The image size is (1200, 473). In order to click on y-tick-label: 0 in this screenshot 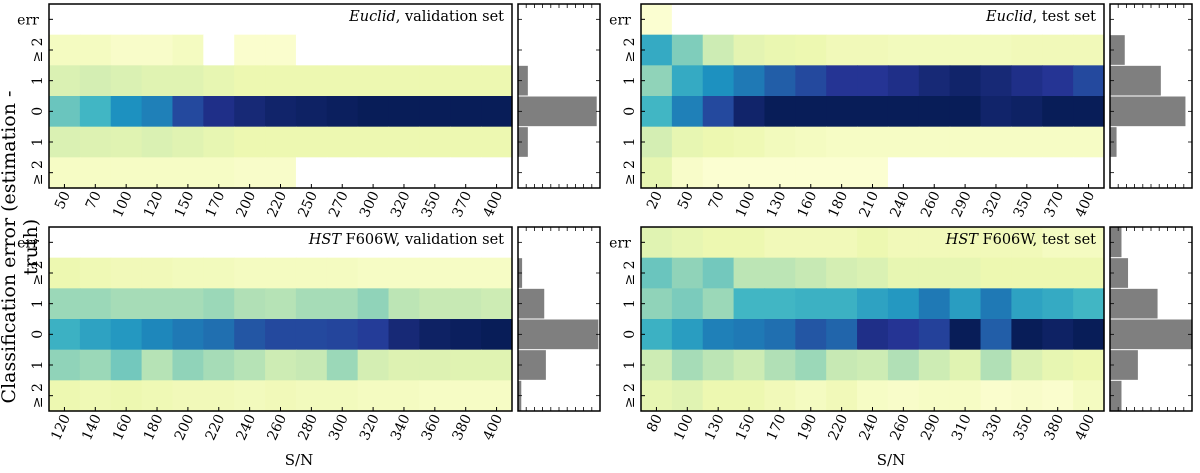, I will do `click(38, 111)`.